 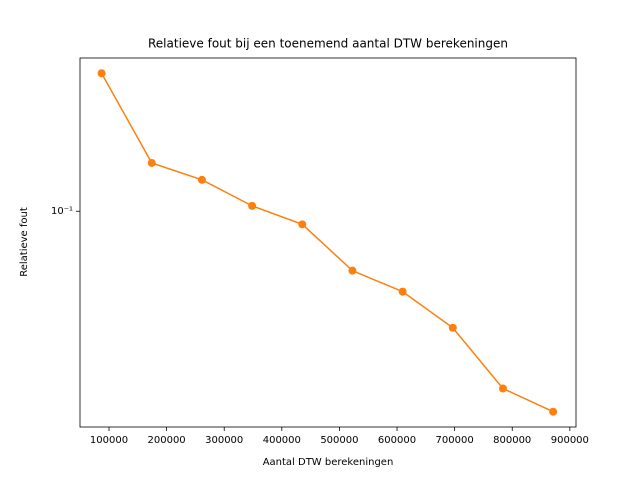 What do you see at coordinates (62, 211) in the screenshot?
I see `y-tick-label: 10⁻¹` at bounding box center [62, 211].